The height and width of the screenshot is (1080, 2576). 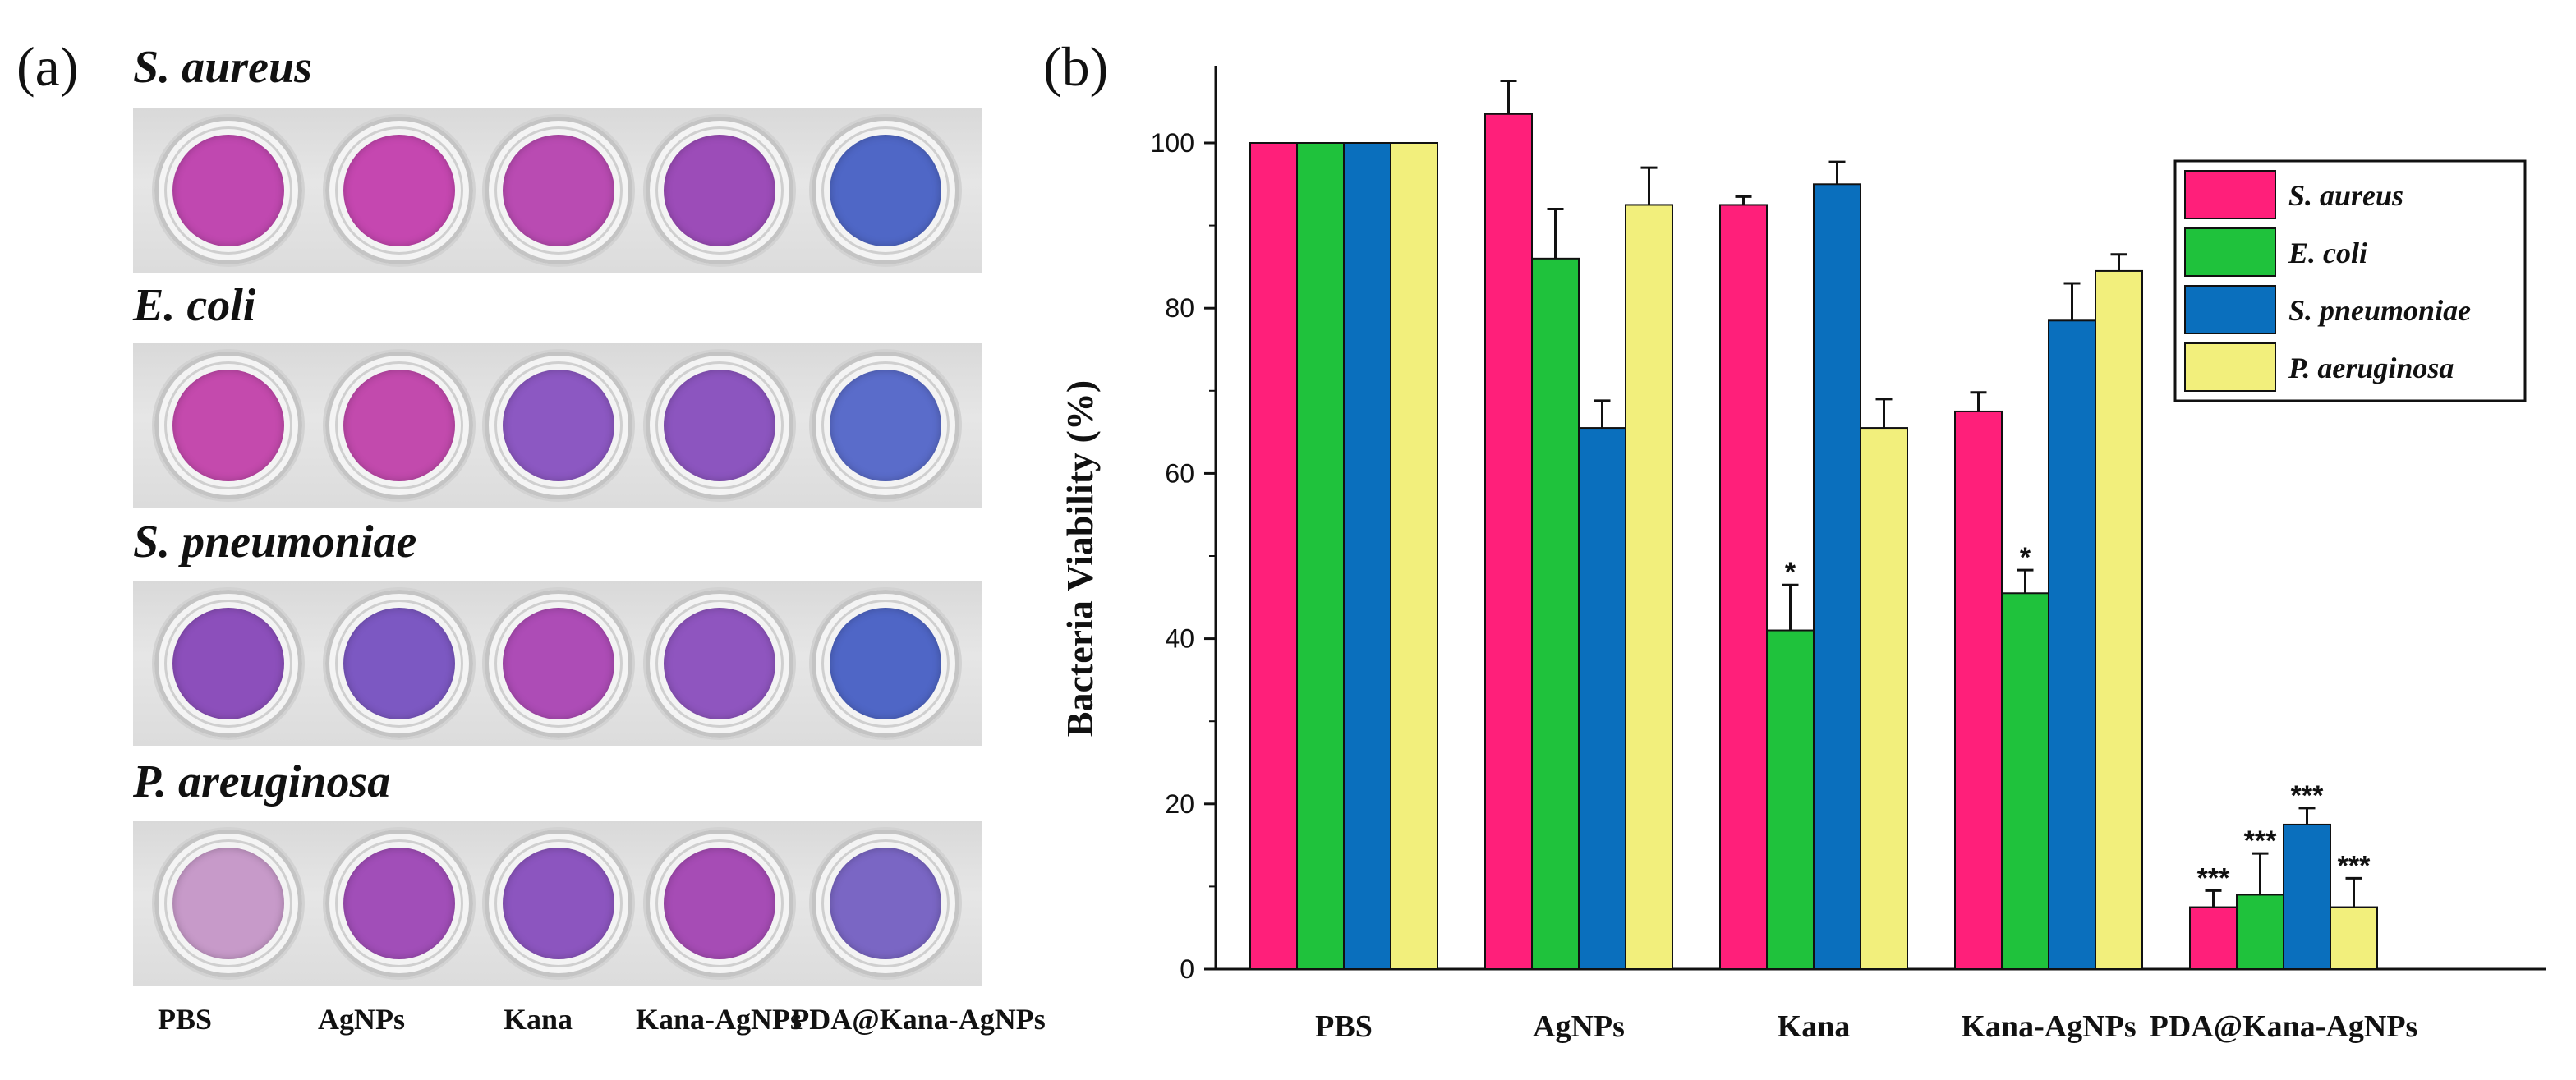 What do you see at coordinates (262, 781) in the screenshot?
I see `plate-title: P. areuginosa` at bounding box center [262, 781].